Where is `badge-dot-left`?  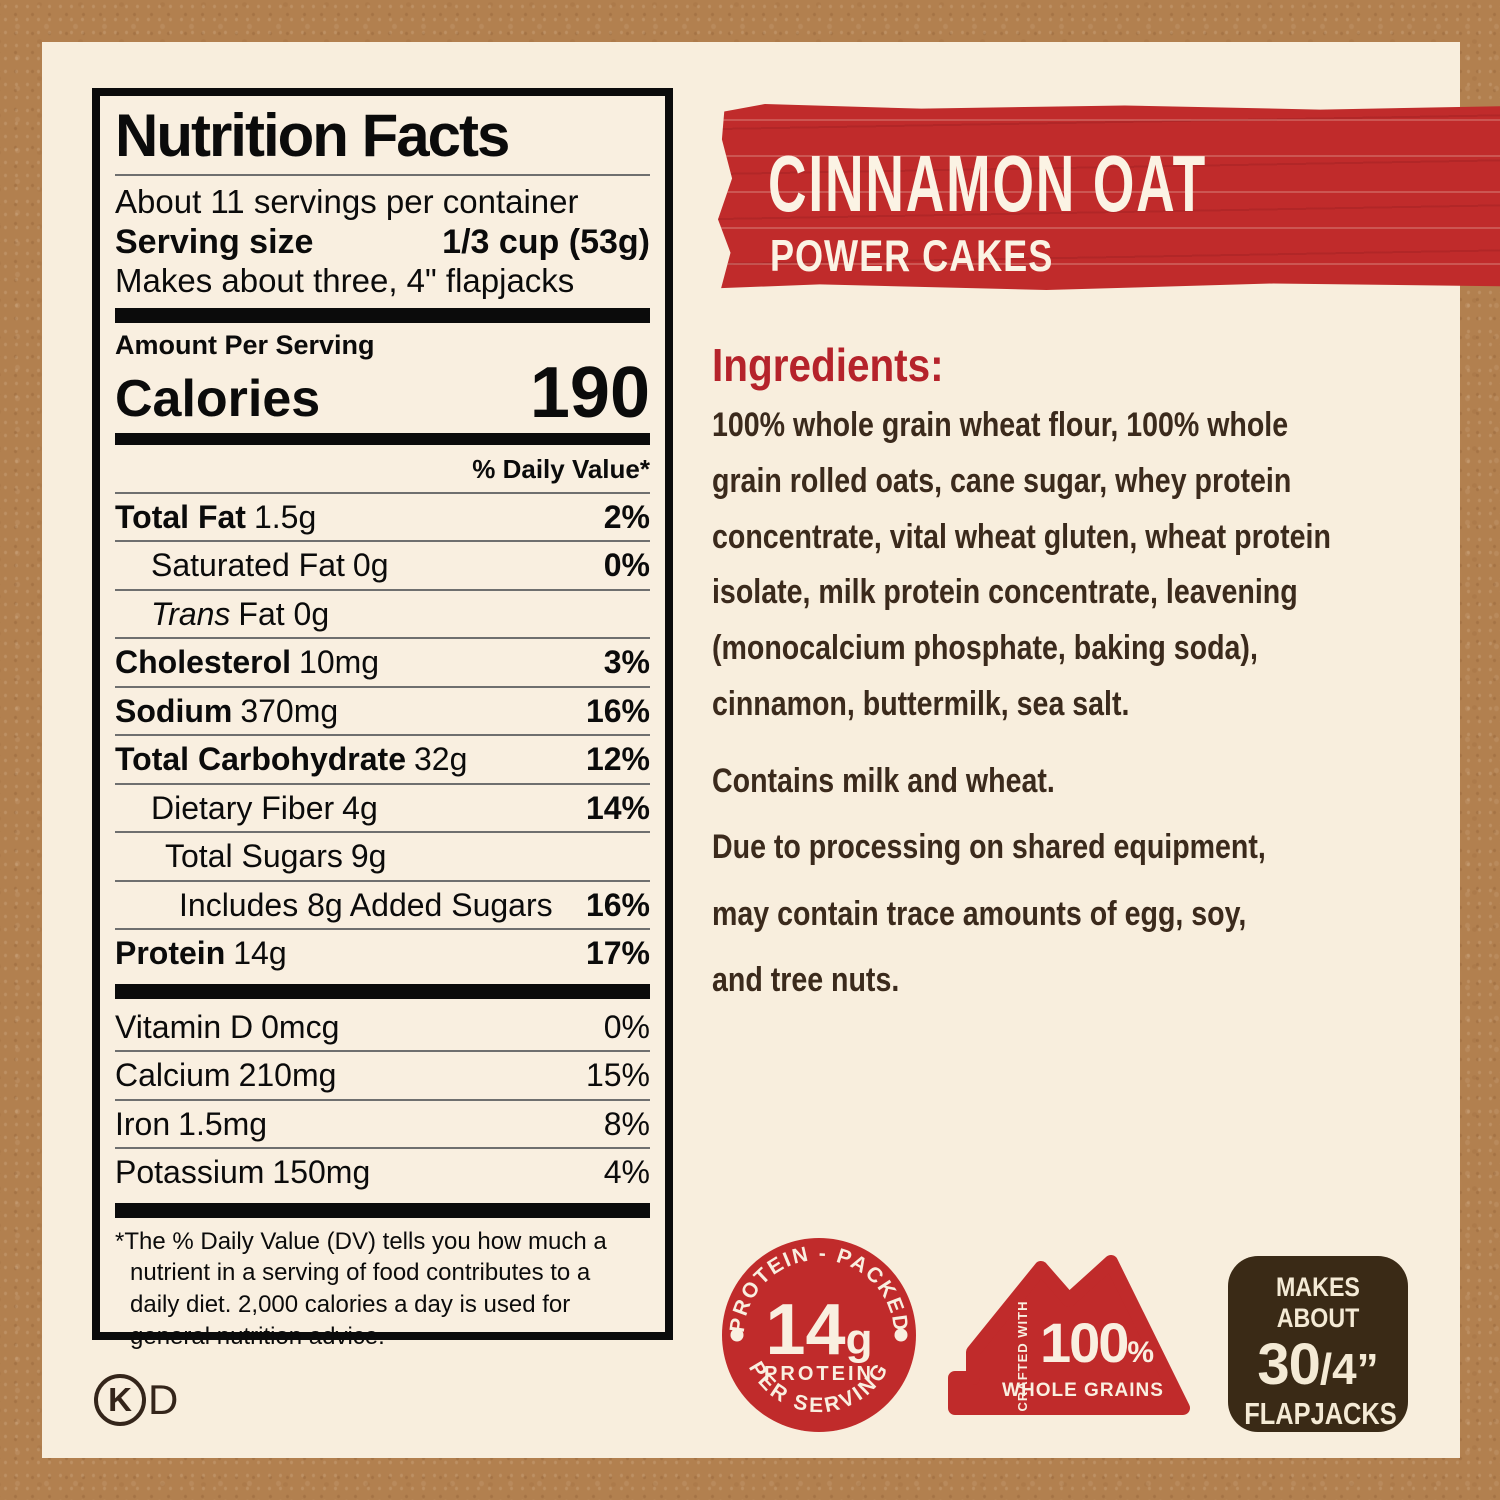 badge-dot-left is located at coordinates (737, 1335).